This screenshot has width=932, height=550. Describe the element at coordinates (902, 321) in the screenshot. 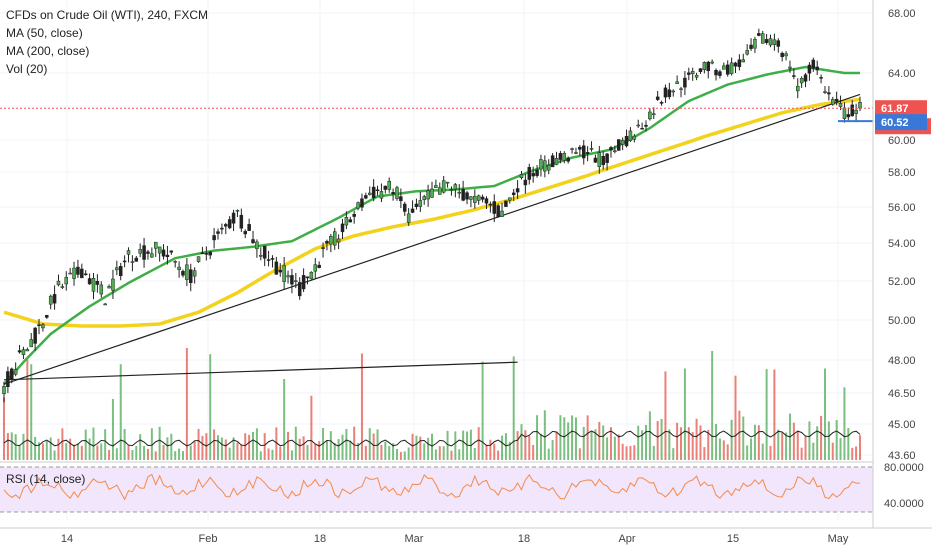

I see `y-tick-label: 50.00` at that location.